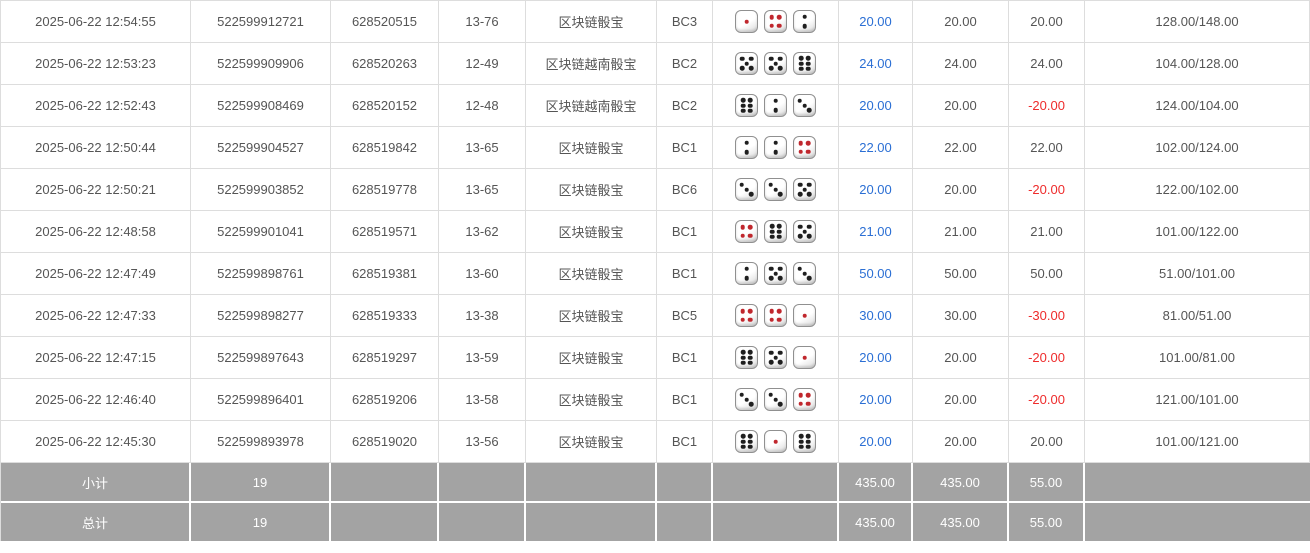 The height and width of the screenshot is (553, 1310). I want to click on bet-time-cell: 2025-06-22 12:45:30, so click(96, 441).